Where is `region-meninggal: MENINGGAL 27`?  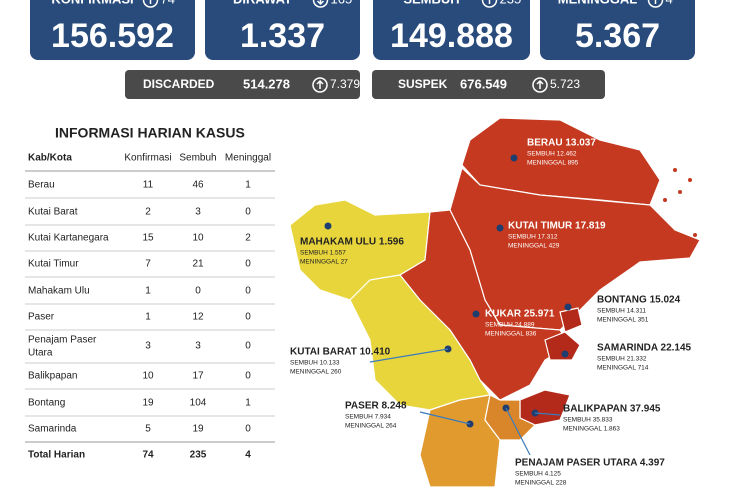 region-meninggal: MENINGGAL 27 is located at coordinates (324, 262).